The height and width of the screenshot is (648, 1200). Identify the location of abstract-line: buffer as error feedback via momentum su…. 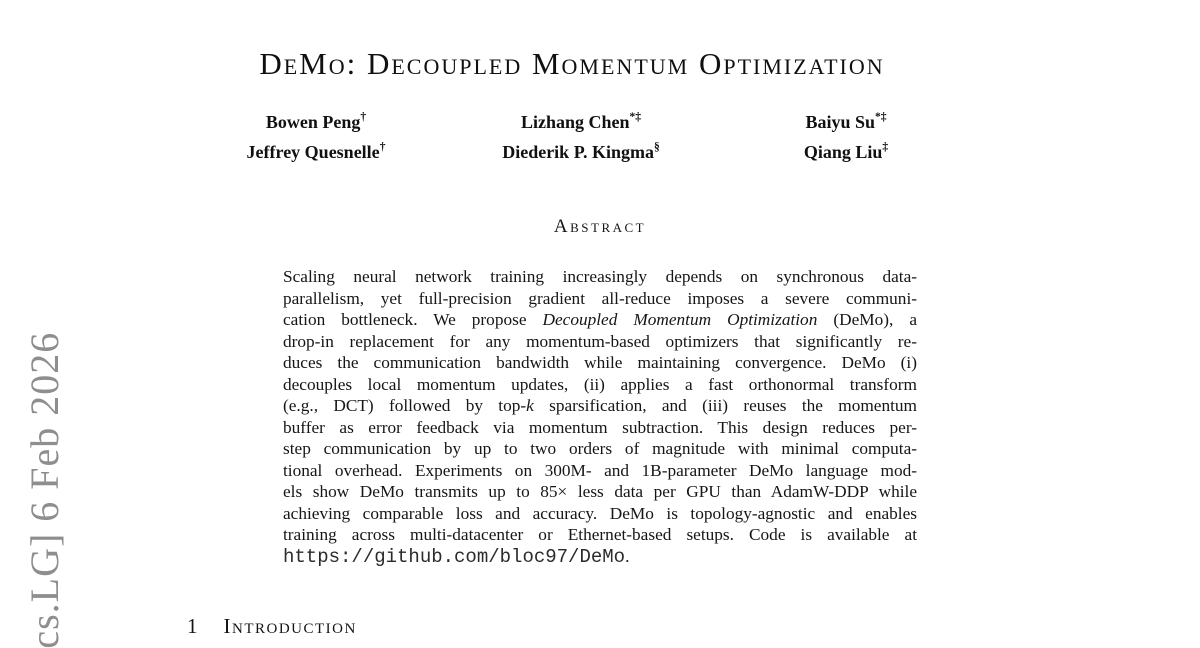
(600, 428).